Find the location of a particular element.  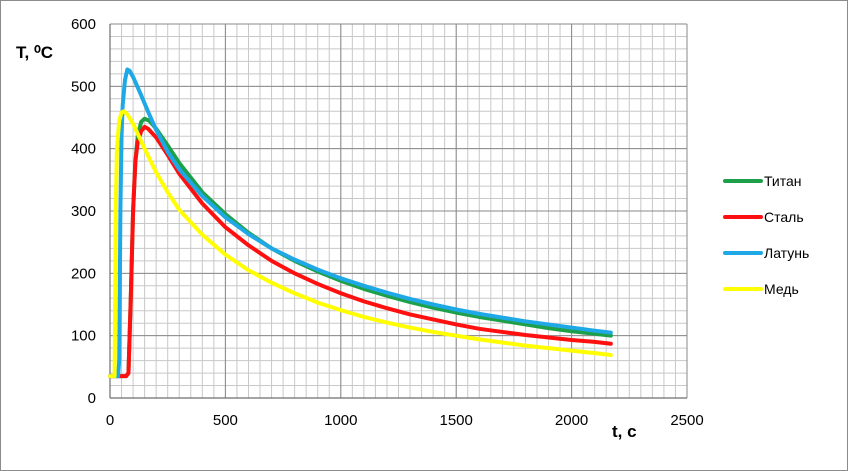

x-tick-labels: 0 500 1000 1500 2000 2500 is located at coordinates (405, 420).